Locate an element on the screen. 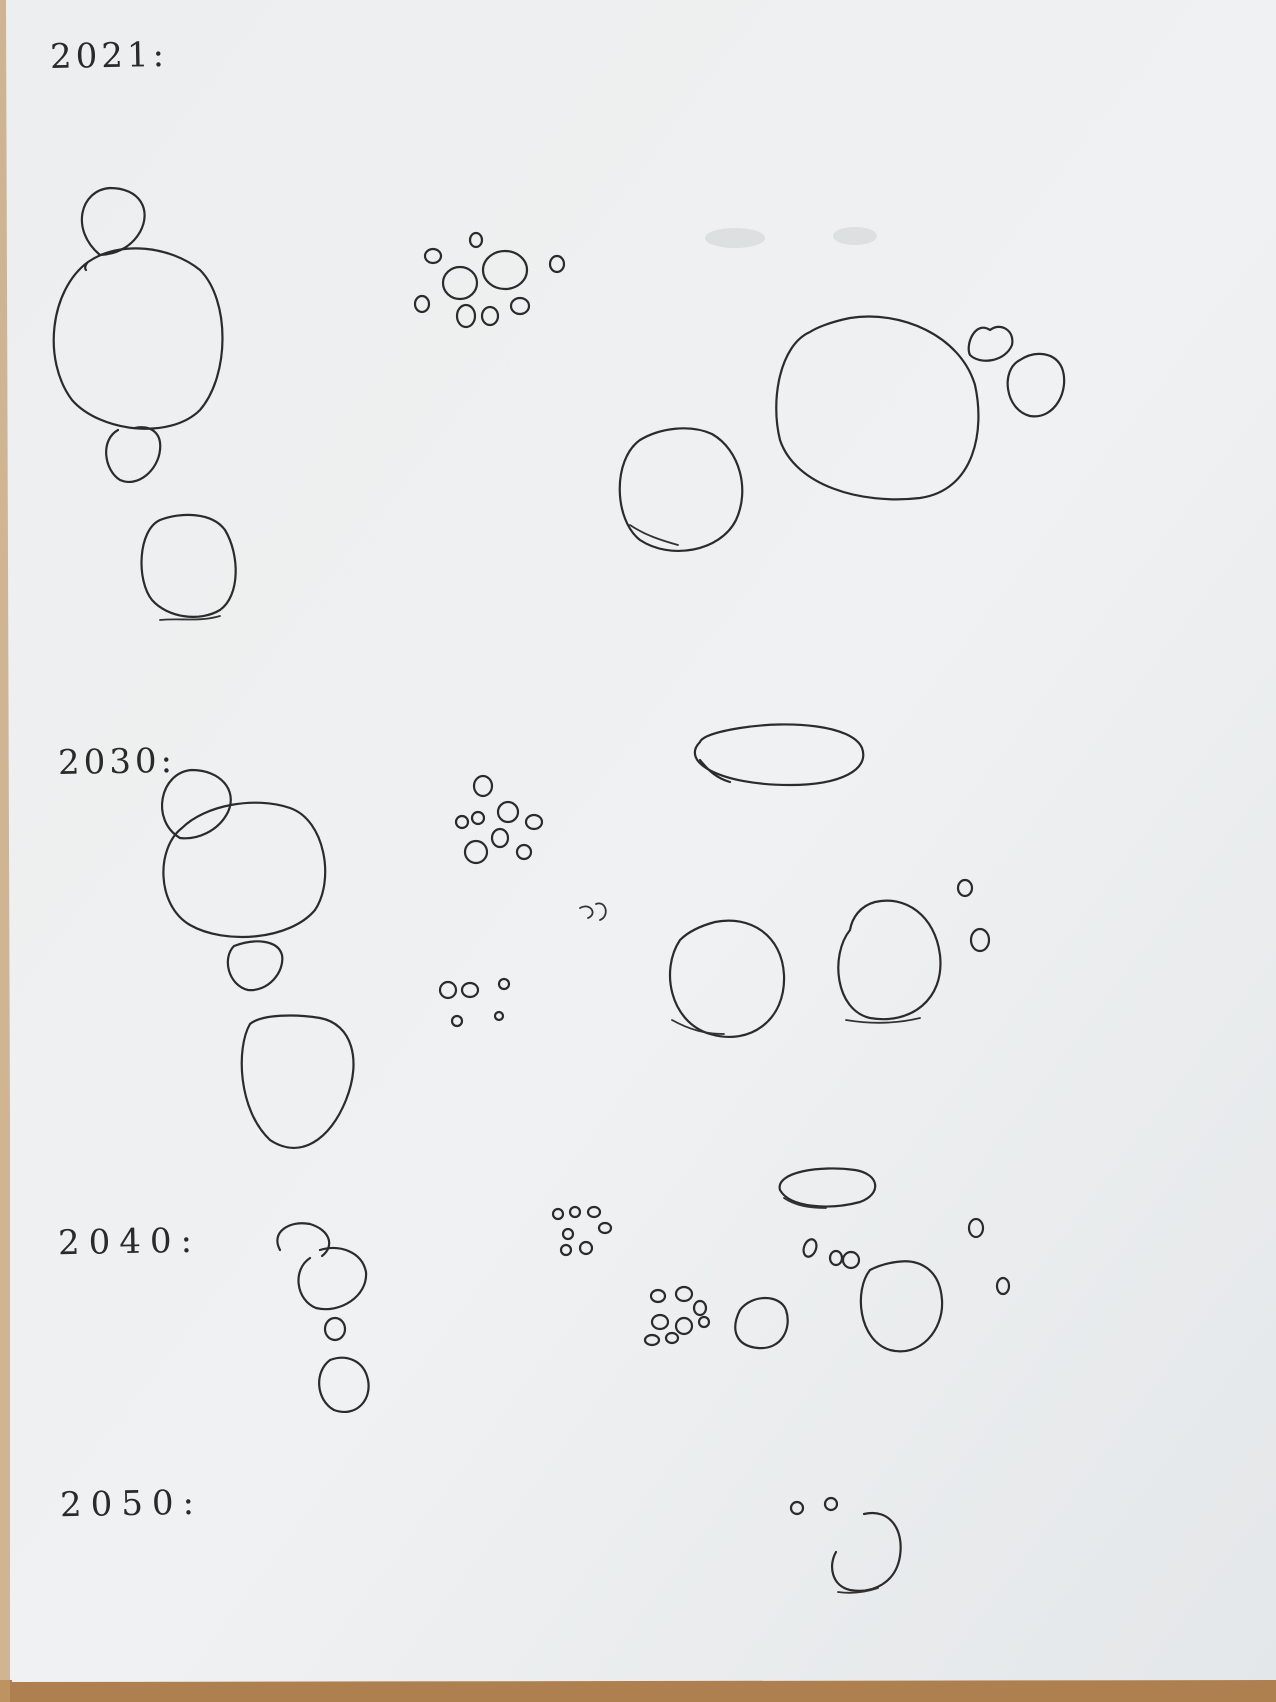 This screenshot has width=1276, height=1702. doodle-2040-right-cluster is located at coordinates (872, 1260).